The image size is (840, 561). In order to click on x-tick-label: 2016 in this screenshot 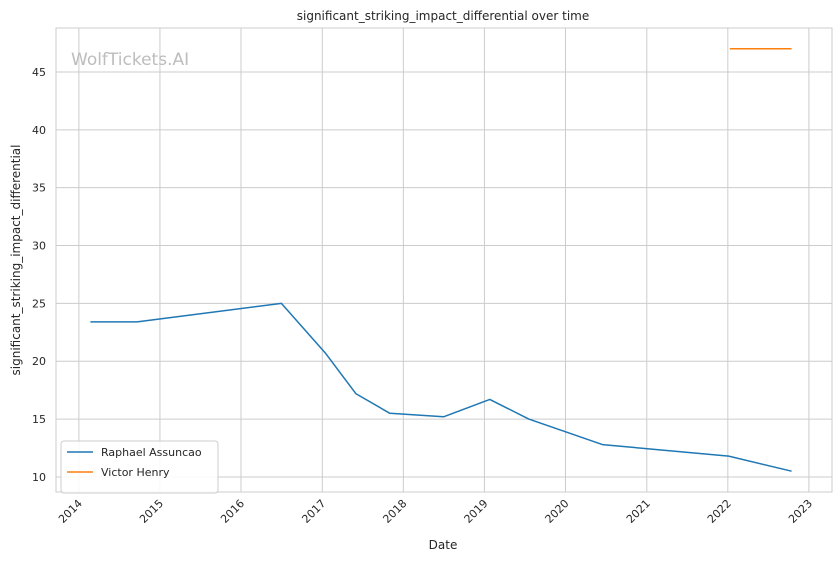, I will do `click(232, 511)`.